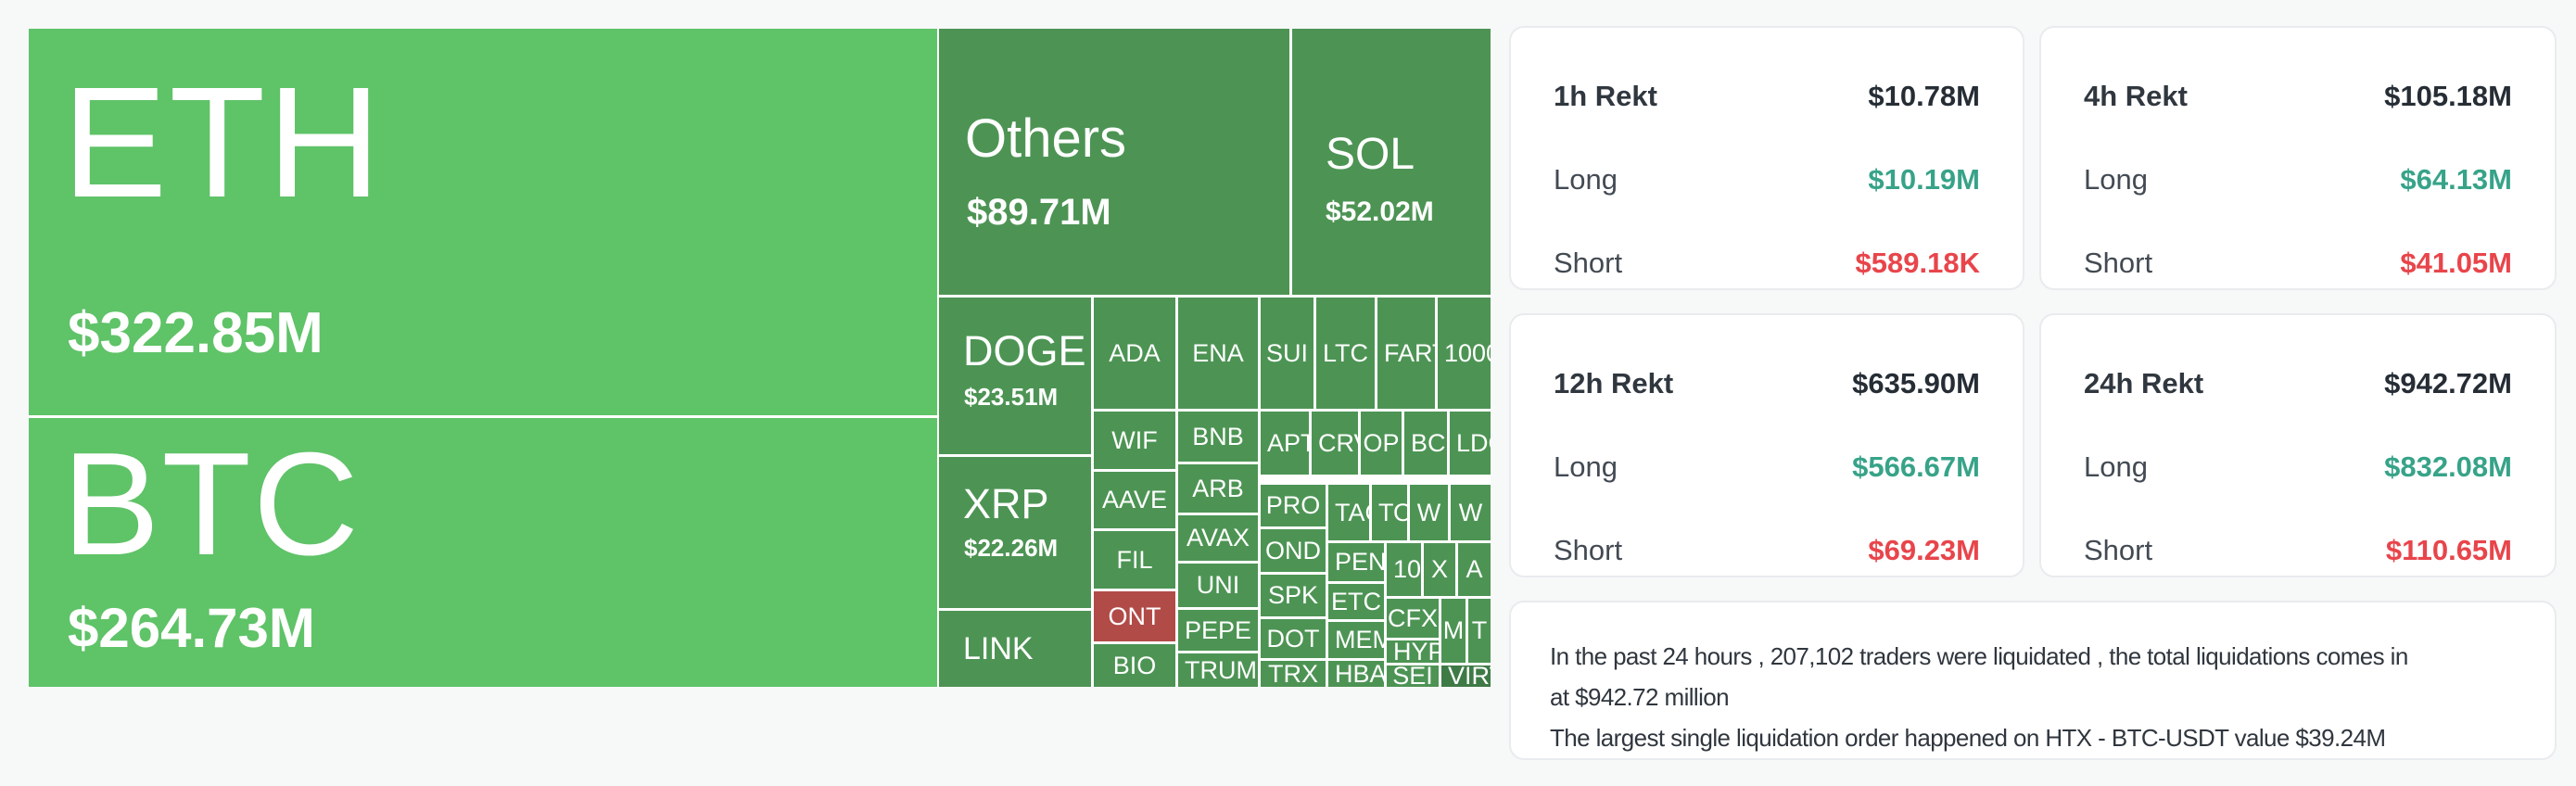  What do you see at coordinates (1474, 570) in the screenshot?
I see `treemap-cell-a: A` at bounding box center [1474, 570].